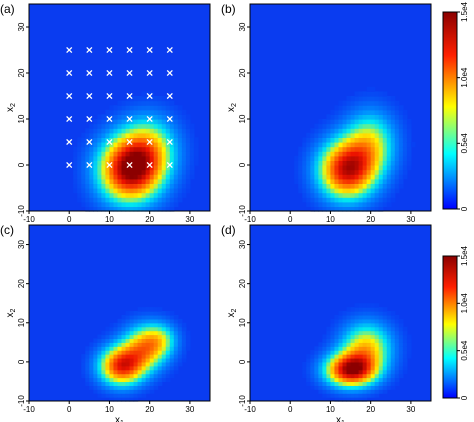 This screenshot has width=474, height=422. I want to click on x-tick-label: -10, so click(29, 219).